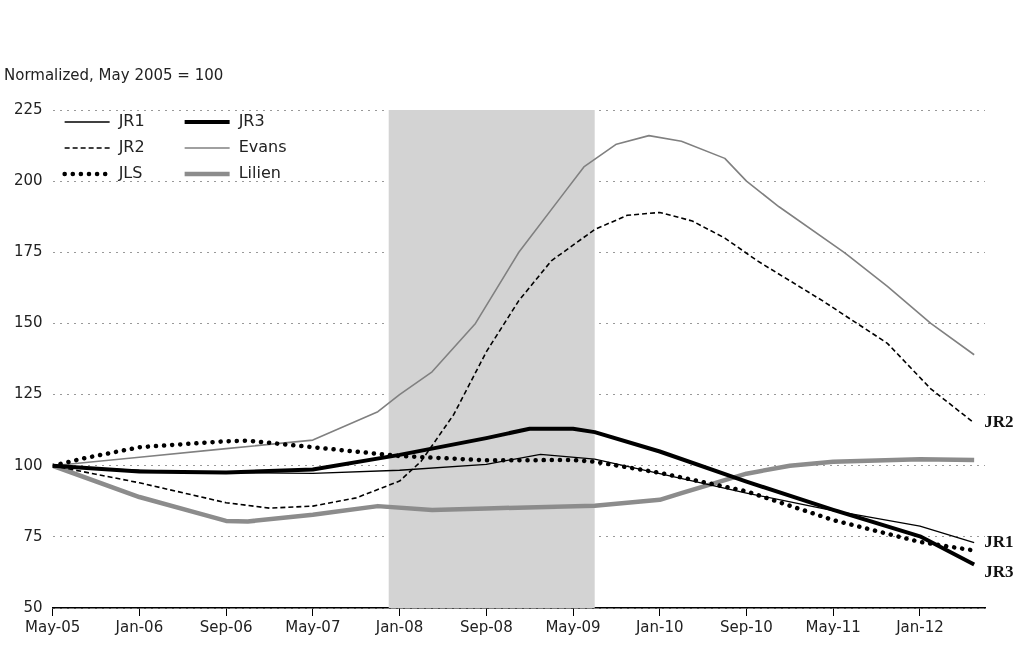 The image size is (1035, 646). Describe the element at coordinates (28, 322) in the screenshot. I see `y-tick-label: 150` at that location.